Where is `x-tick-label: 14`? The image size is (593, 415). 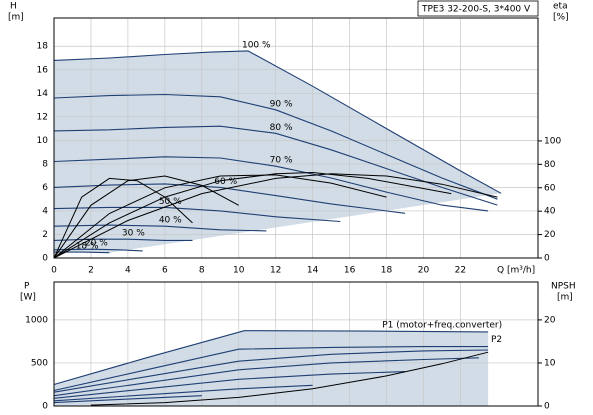 x-tick-label: 14 is located at coordinates (313, 271).